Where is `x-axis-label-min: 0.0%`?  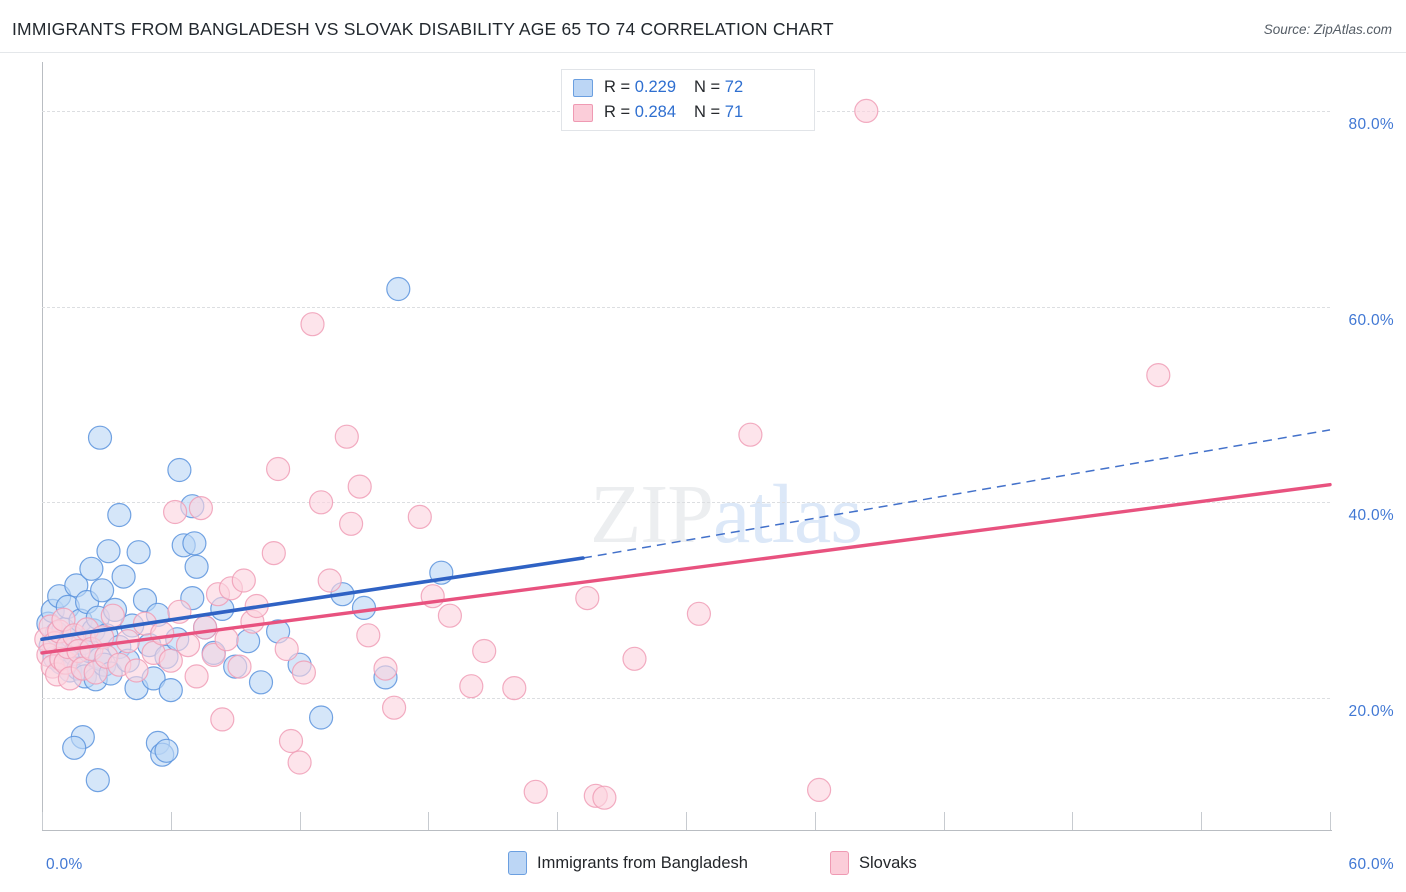 x-axis-label-min: 0.0% is located at coordinates (64, 864).